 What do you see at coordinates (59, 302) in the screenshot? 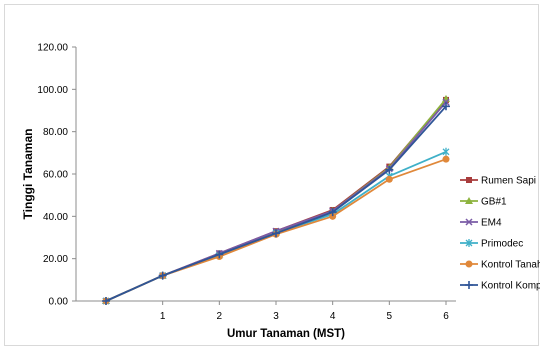
I see `y-tick-label: 0.00` at bounding box center [59, 302].